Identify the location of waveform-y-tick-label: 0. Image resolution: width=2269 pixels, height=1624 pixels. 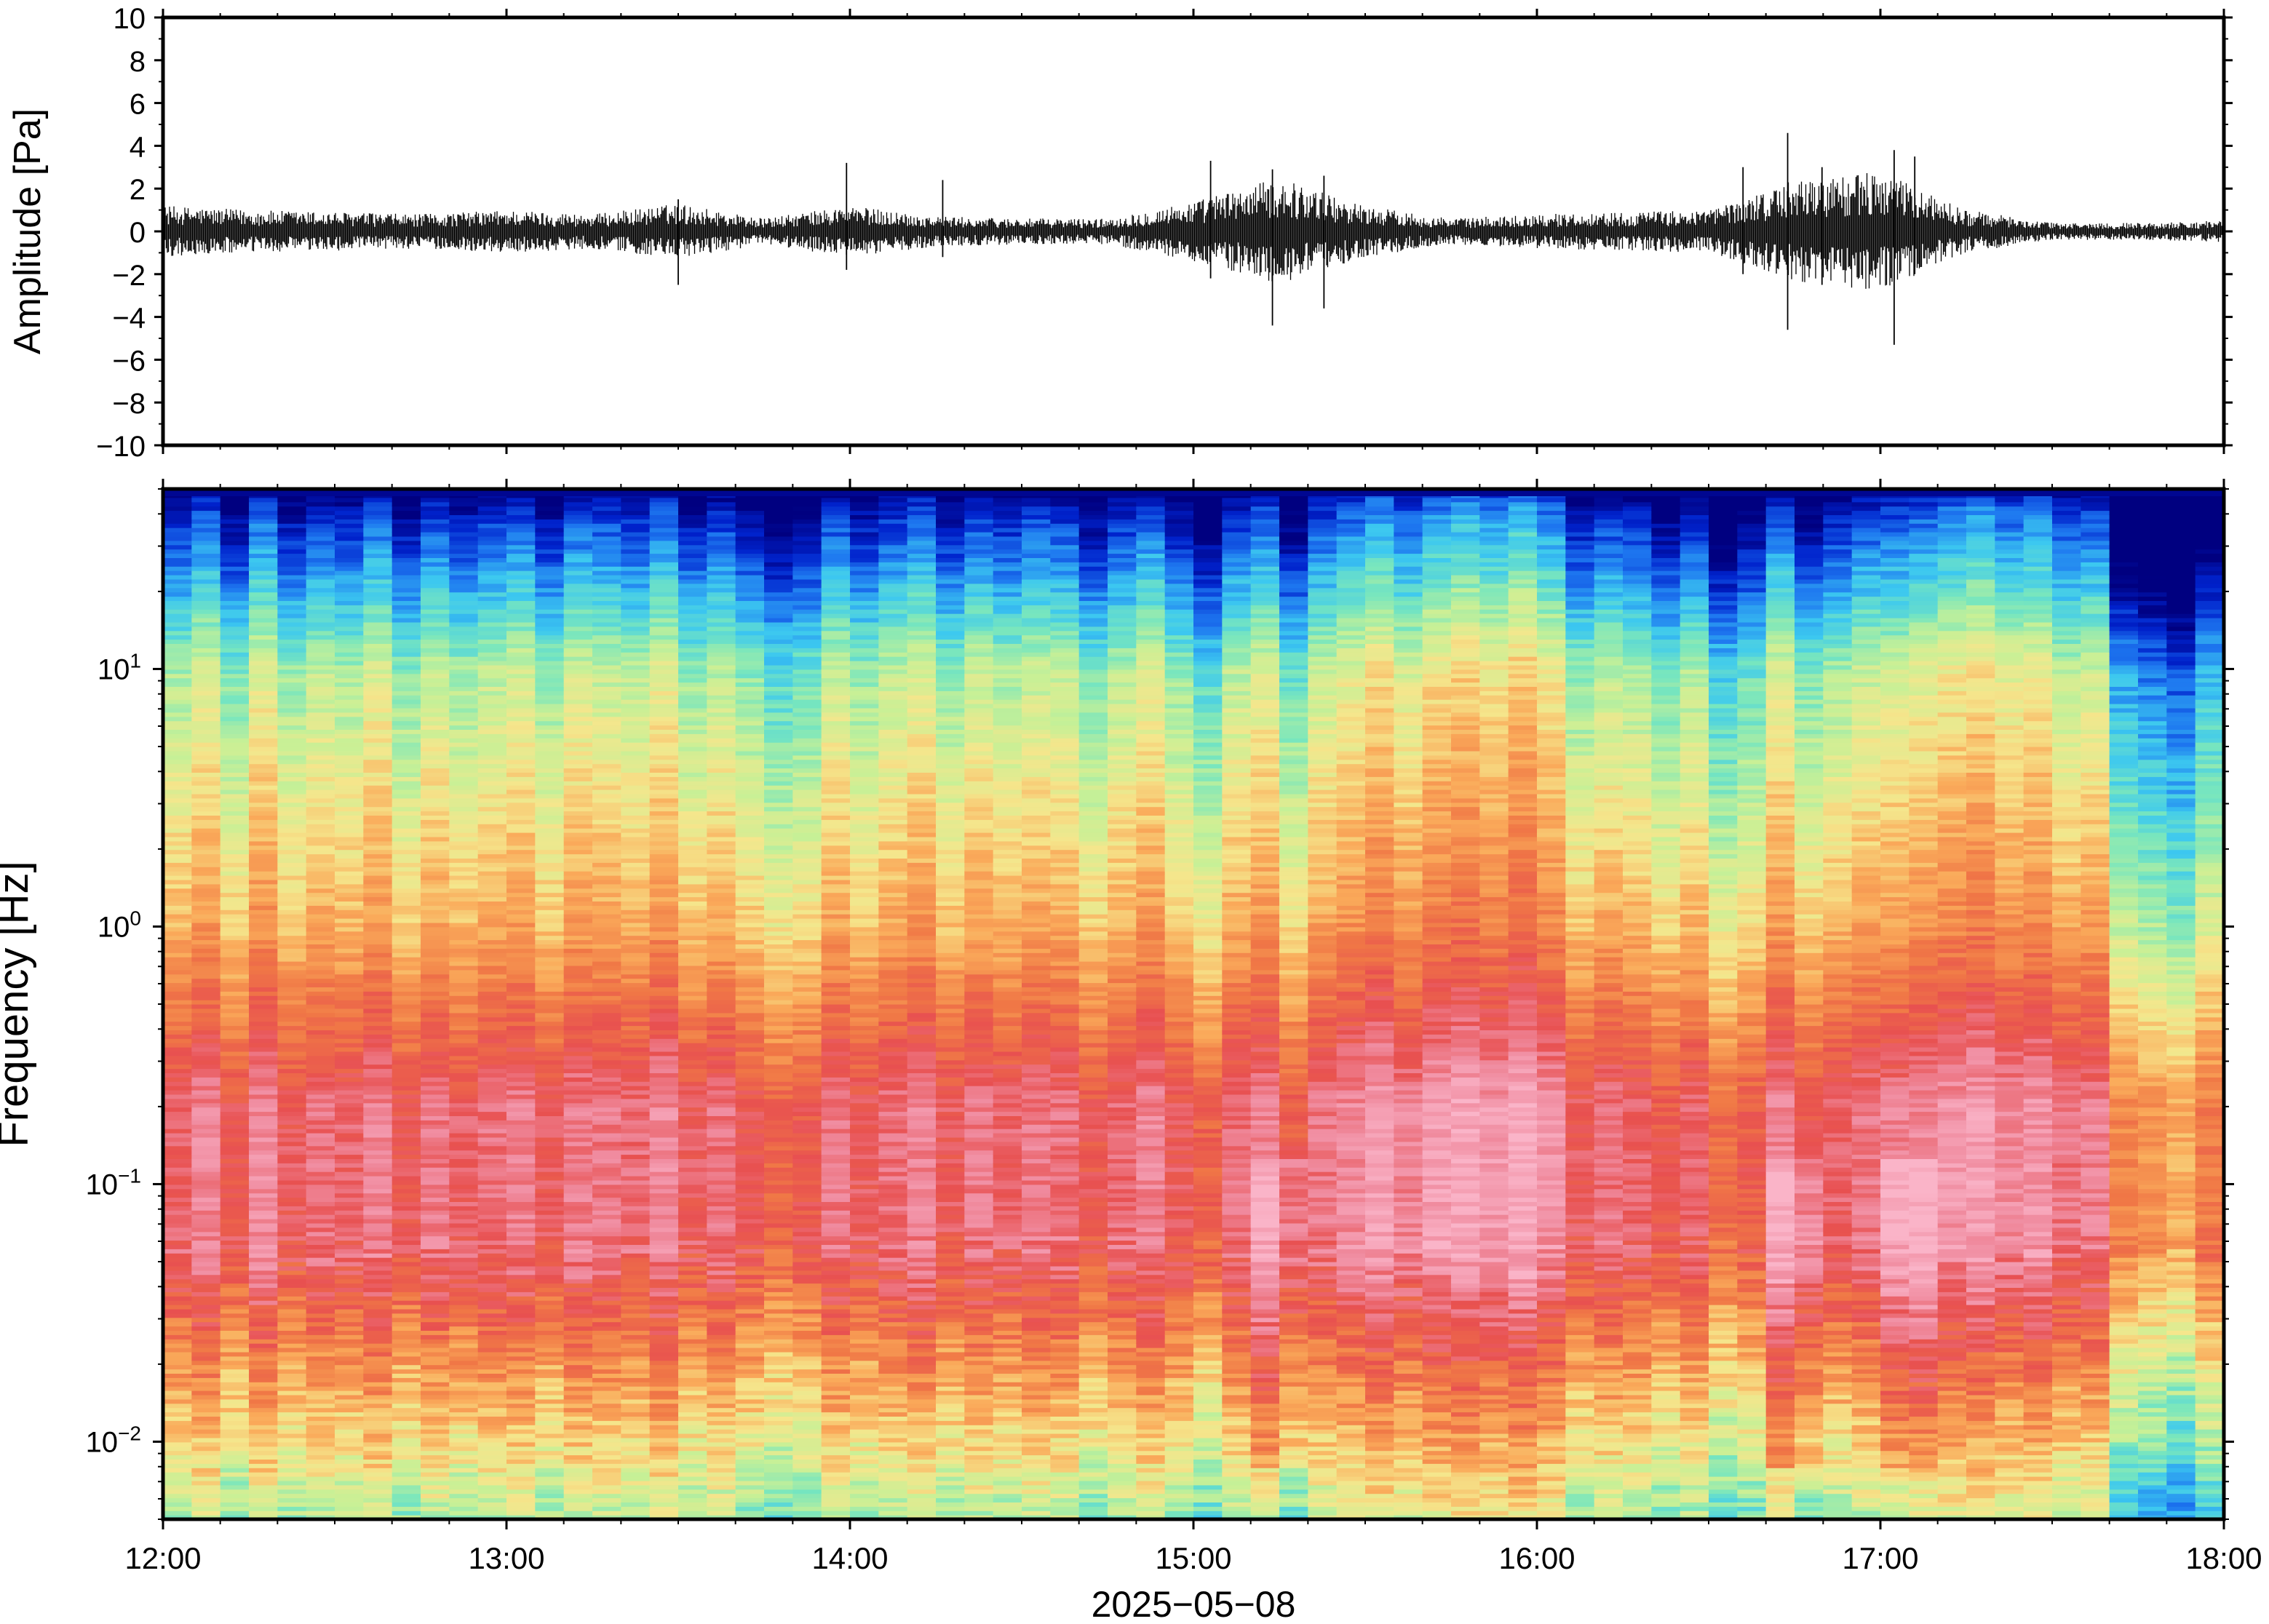
(138, 233).